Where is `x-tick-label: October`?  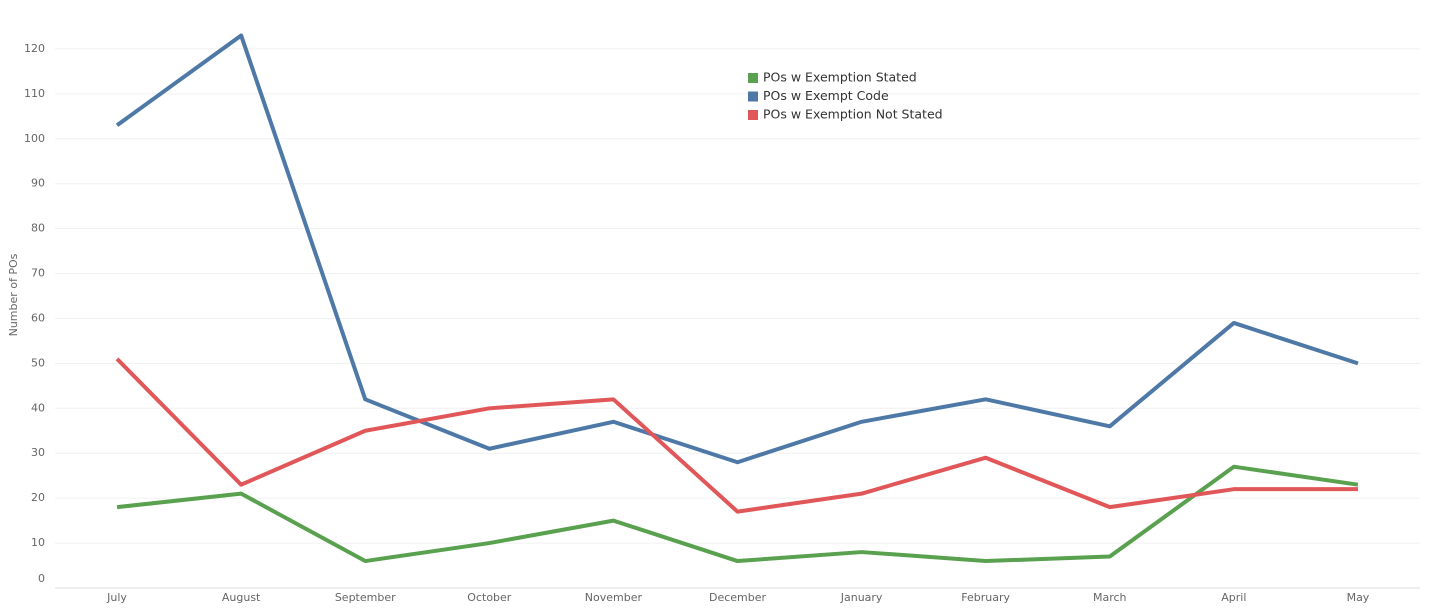 x-tick-label: October is located at coordinates (489, 597).